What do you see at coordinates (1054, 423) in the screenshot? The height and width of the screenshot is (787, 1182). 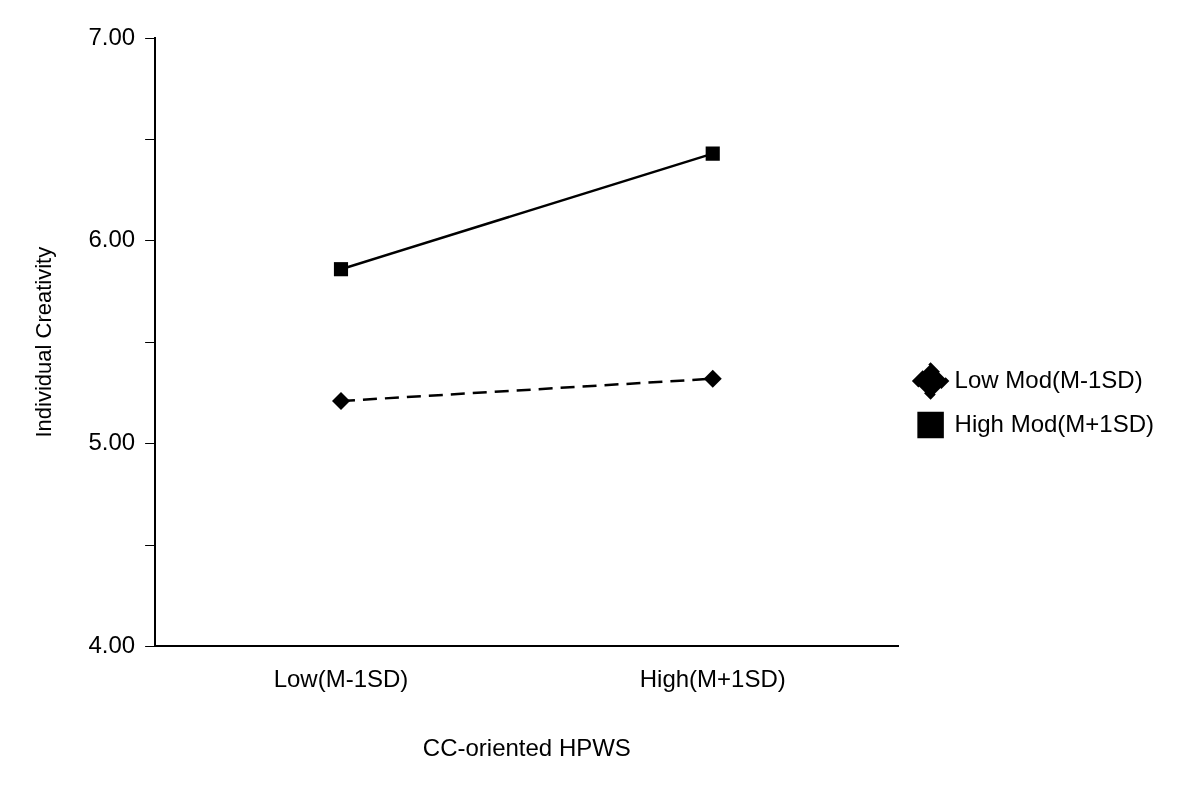 I see `legend-label: High Mod(M+1SD)` at bounding box center [1054, 423].